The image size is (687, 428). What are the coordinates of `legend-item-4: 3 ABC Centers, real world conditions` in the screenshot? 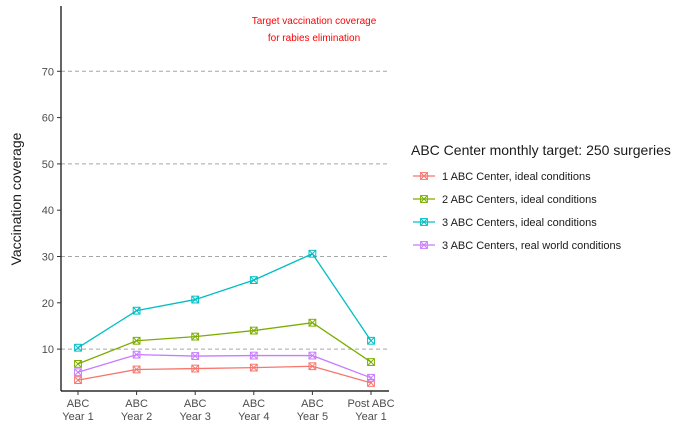 It's located at (517, 246).